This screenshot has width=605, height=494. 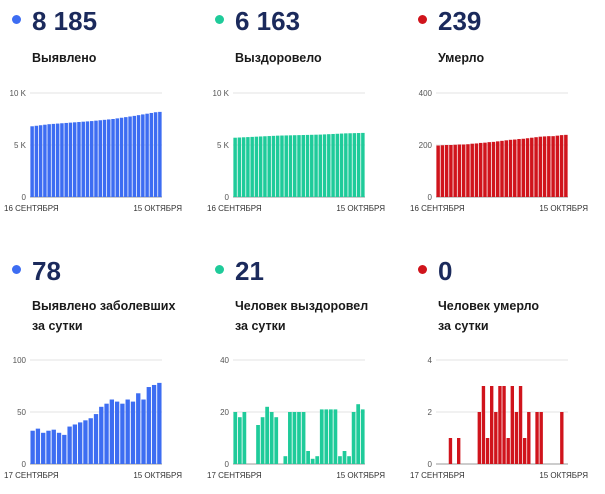 I want to click on y-tick-label: 4, so click(x=430, y=360).